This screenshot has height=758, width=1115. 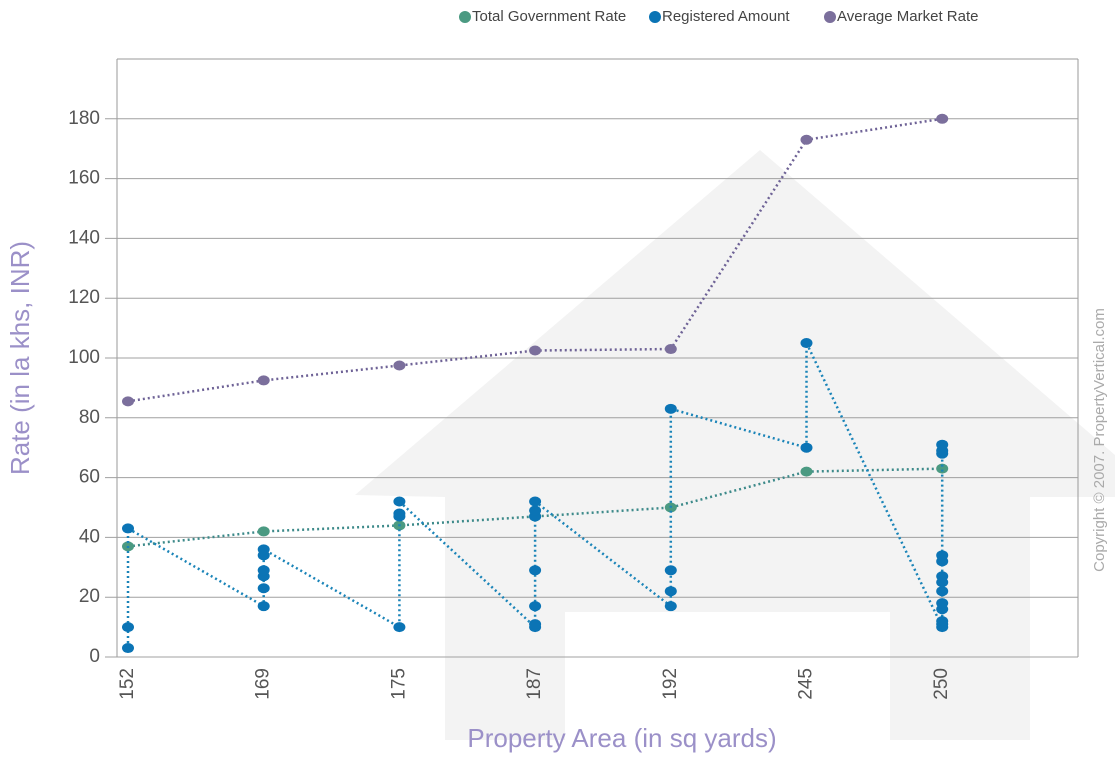 What do you see at coordinates (89, 477) in the screenshot?
I see `y-tick-label: 60` at bounding box center [89, 477].